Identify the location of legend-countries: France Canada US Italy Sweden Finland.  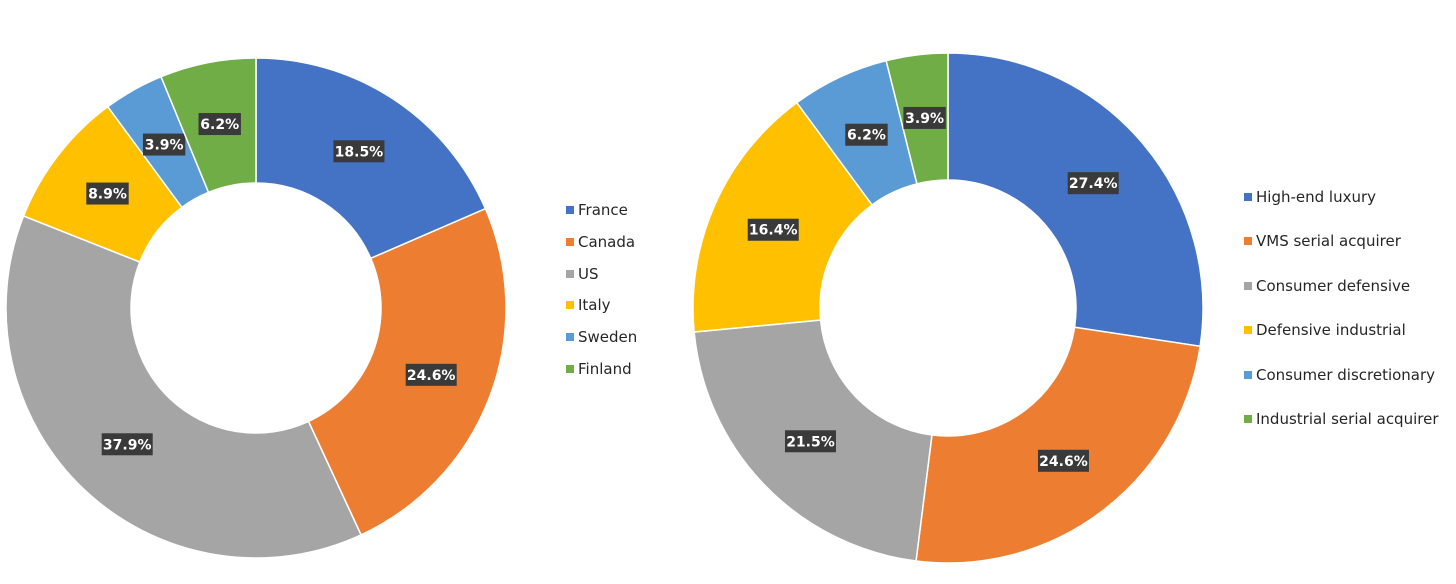
(626, 292).